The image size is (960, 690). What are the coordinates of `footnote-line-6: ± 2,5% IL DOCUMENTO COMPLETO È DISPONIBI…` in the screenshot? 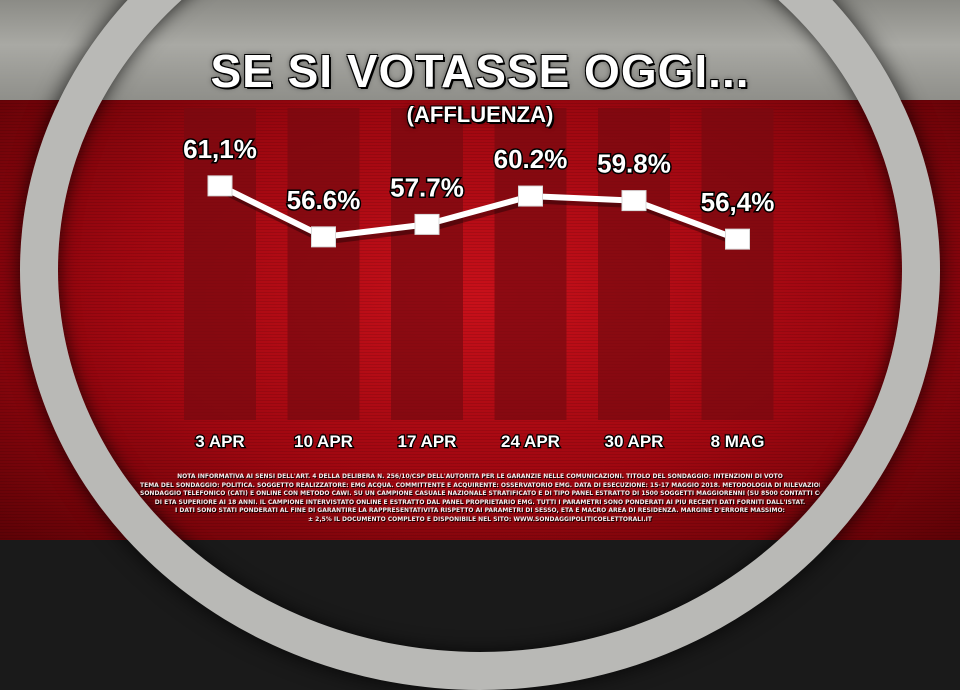 It's located at (480, 519).